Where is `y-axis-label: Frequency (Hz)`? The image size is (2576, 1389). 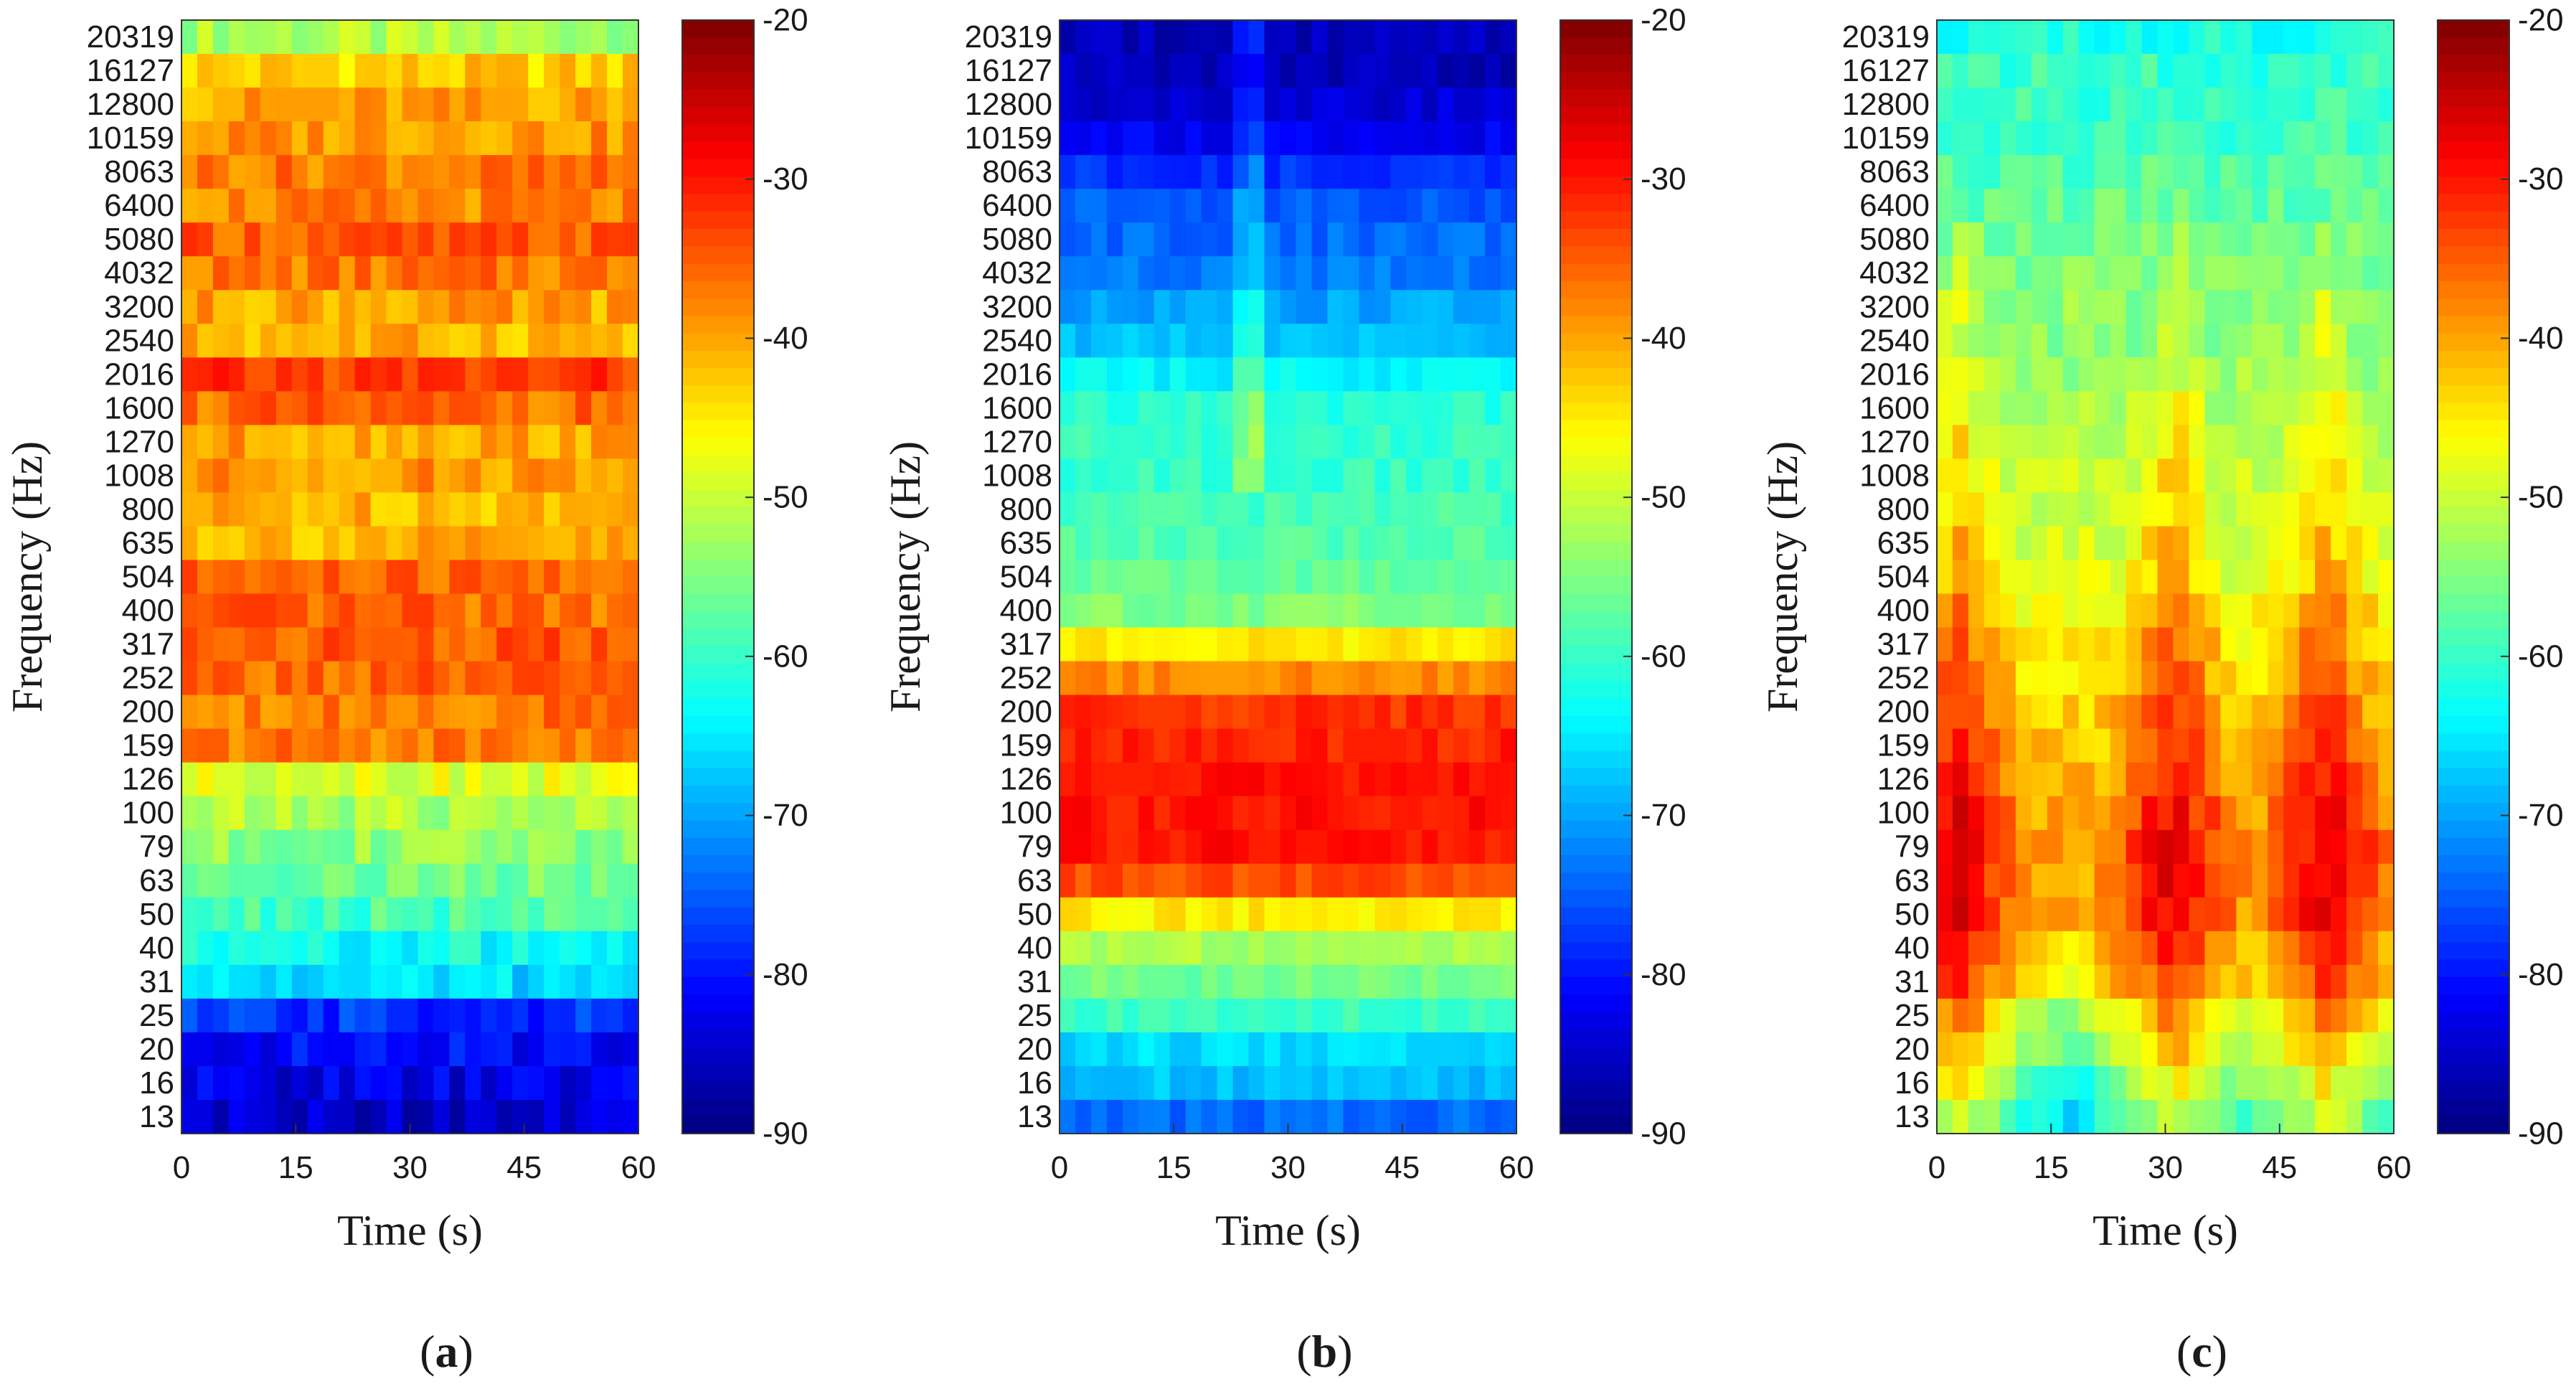
y-axis-label: Frequency (Hz) is located at coordinates (905, 576).